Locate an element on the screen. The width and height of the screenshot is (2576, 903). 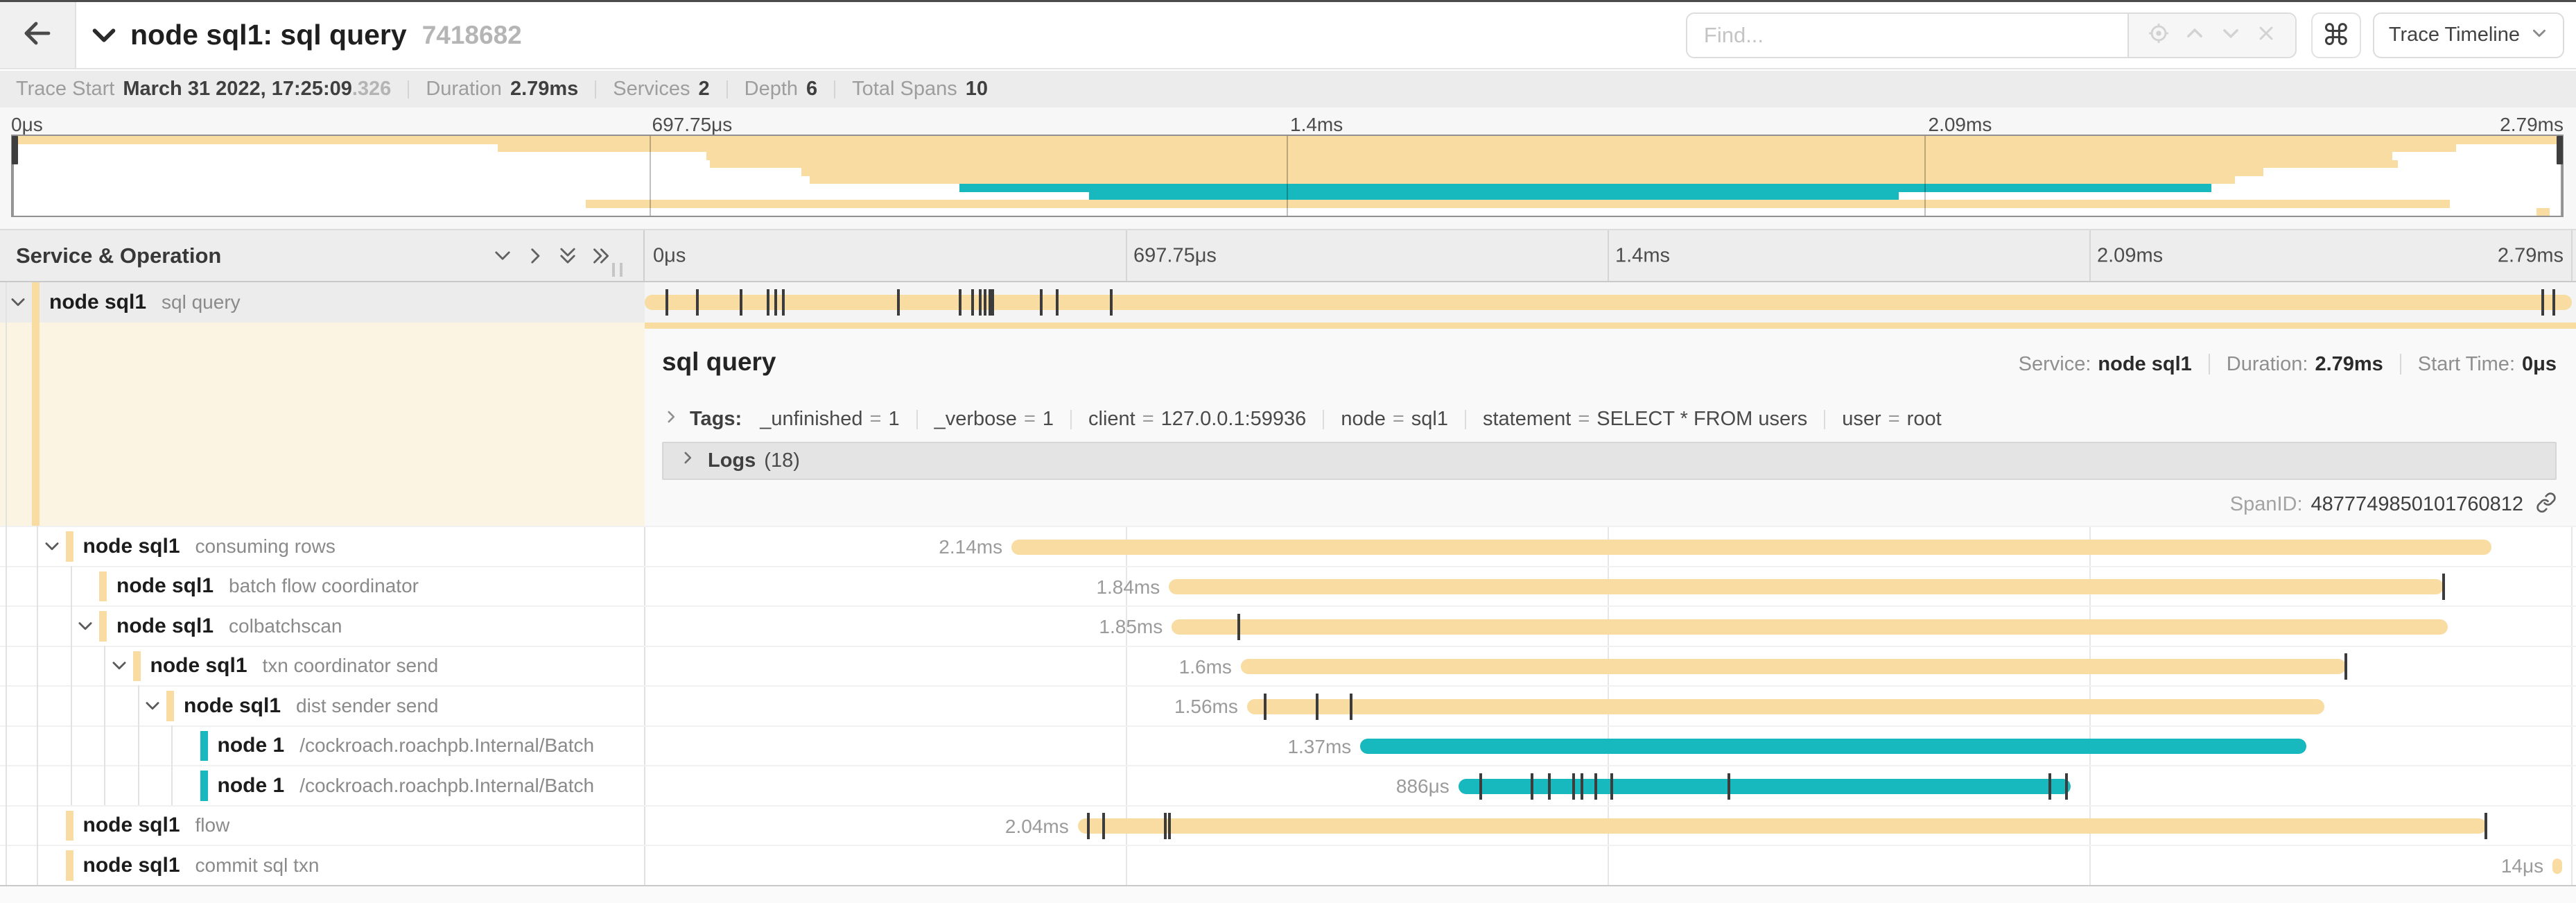
span-timeline-cell: 2.04ms is located at coordinates (1610, 825).